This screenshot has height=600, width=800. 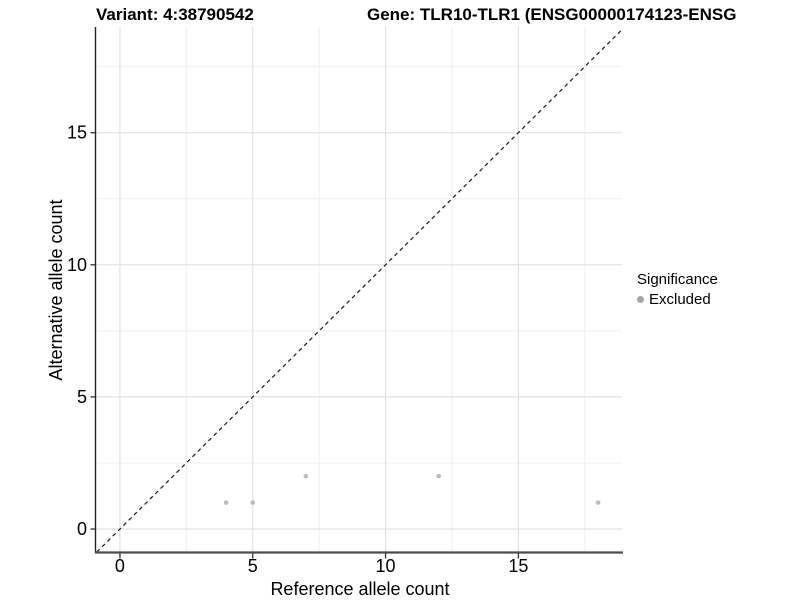 I want to click on y-tick-label: 15, so click(x=77, y=133).